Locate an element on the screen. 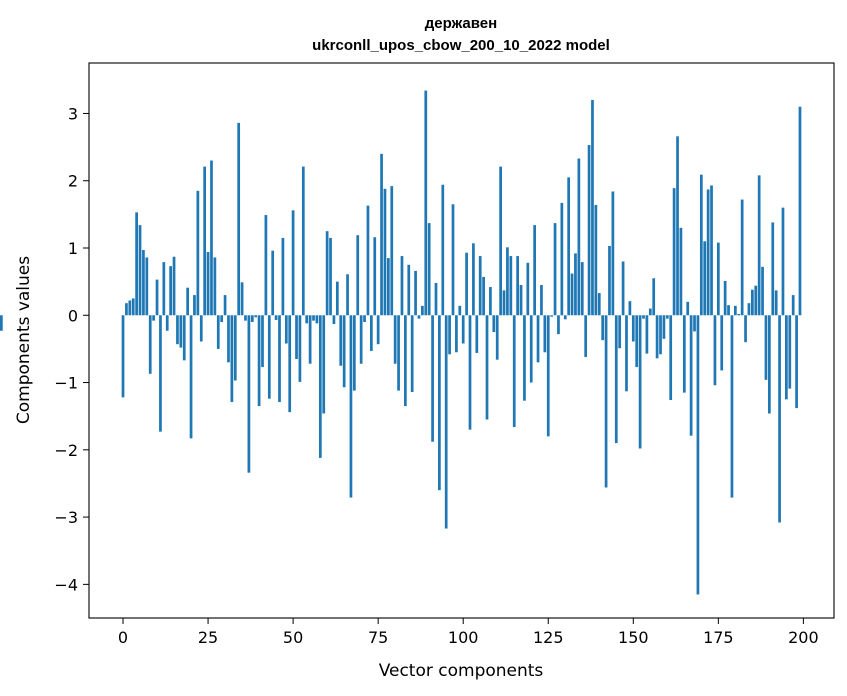 The height and width of the screenshot is (696, 847). x-tick-label: 75 is located at coordinates (378, 637).